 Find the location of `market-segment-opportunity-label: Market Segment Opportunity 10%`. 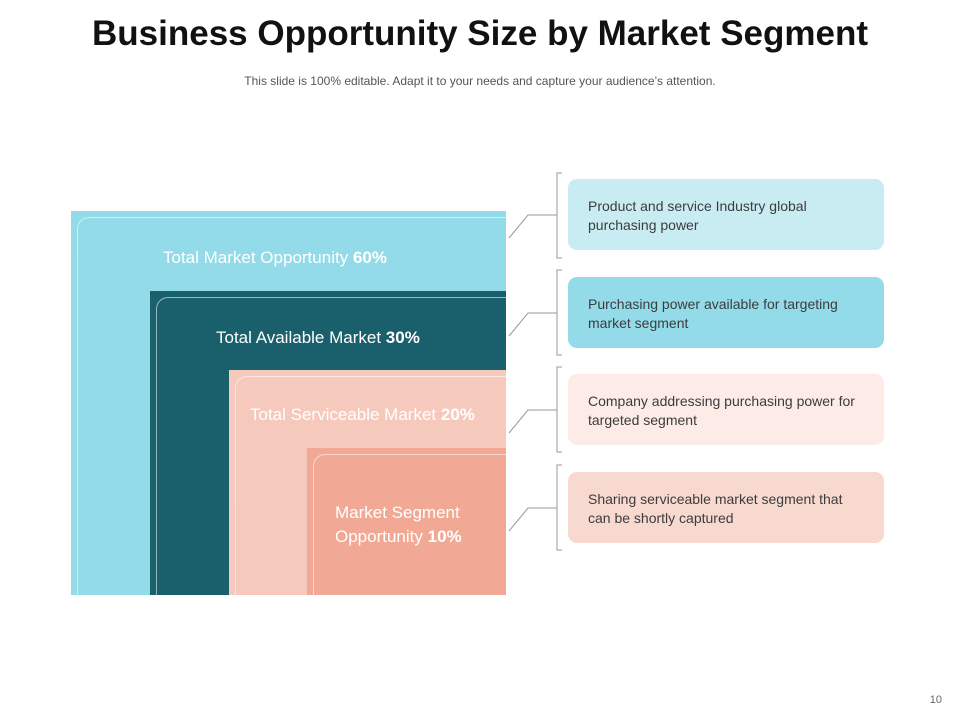

market-segment-opportunity-label: Market Segment Opportunity 10% is located at coordinates (420, 525).